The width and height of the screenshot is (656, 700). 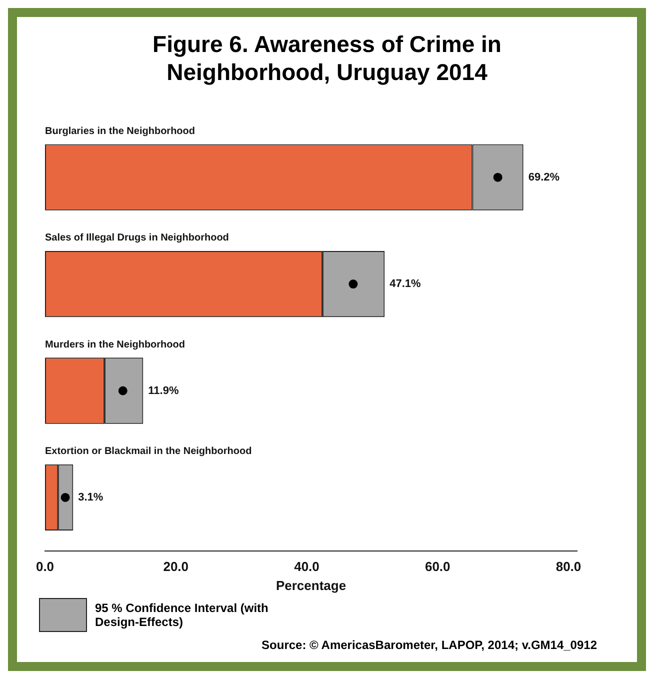 I want to click on x-tick-label: 0.0, so click(x=45, y=566).